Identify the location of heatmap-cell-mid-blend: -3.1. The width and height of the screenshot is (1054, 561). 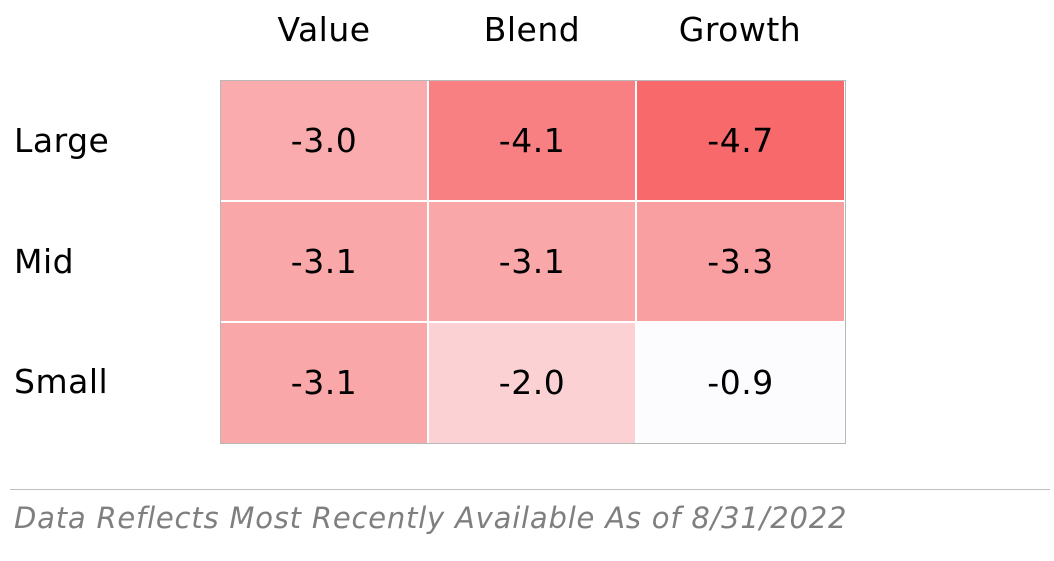
(532, 262).